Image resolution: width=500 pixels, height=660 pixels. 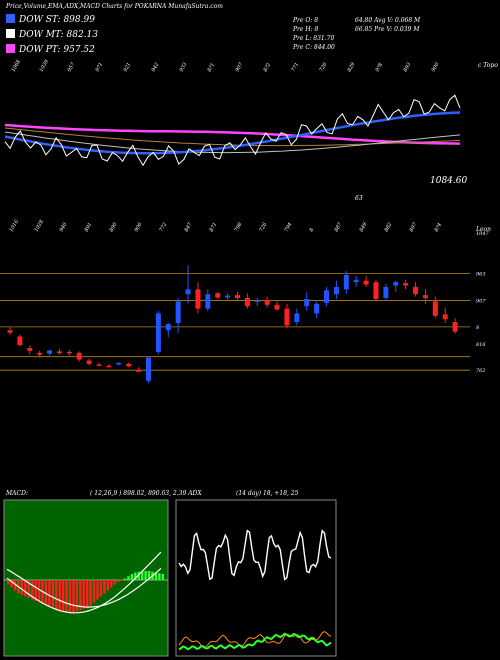 What do you see at coordinates (17, 66) in the screenshot?
I see `top-tick-label: 1068` at bounding box center [17, 66].